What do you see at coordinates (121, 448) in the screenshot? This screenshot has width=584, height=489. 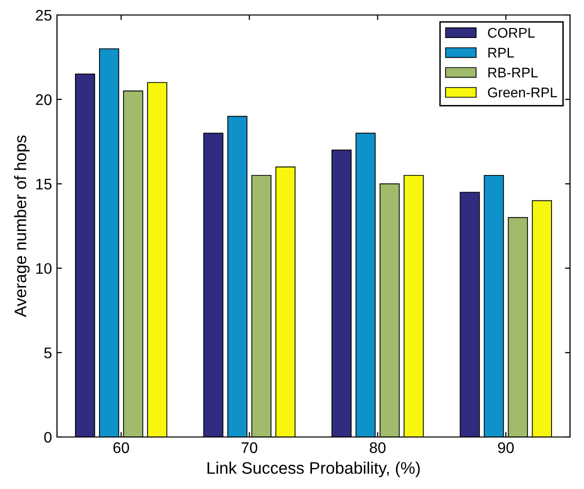 I see `x-tick-label: 60` at bounding box center [121, 448].